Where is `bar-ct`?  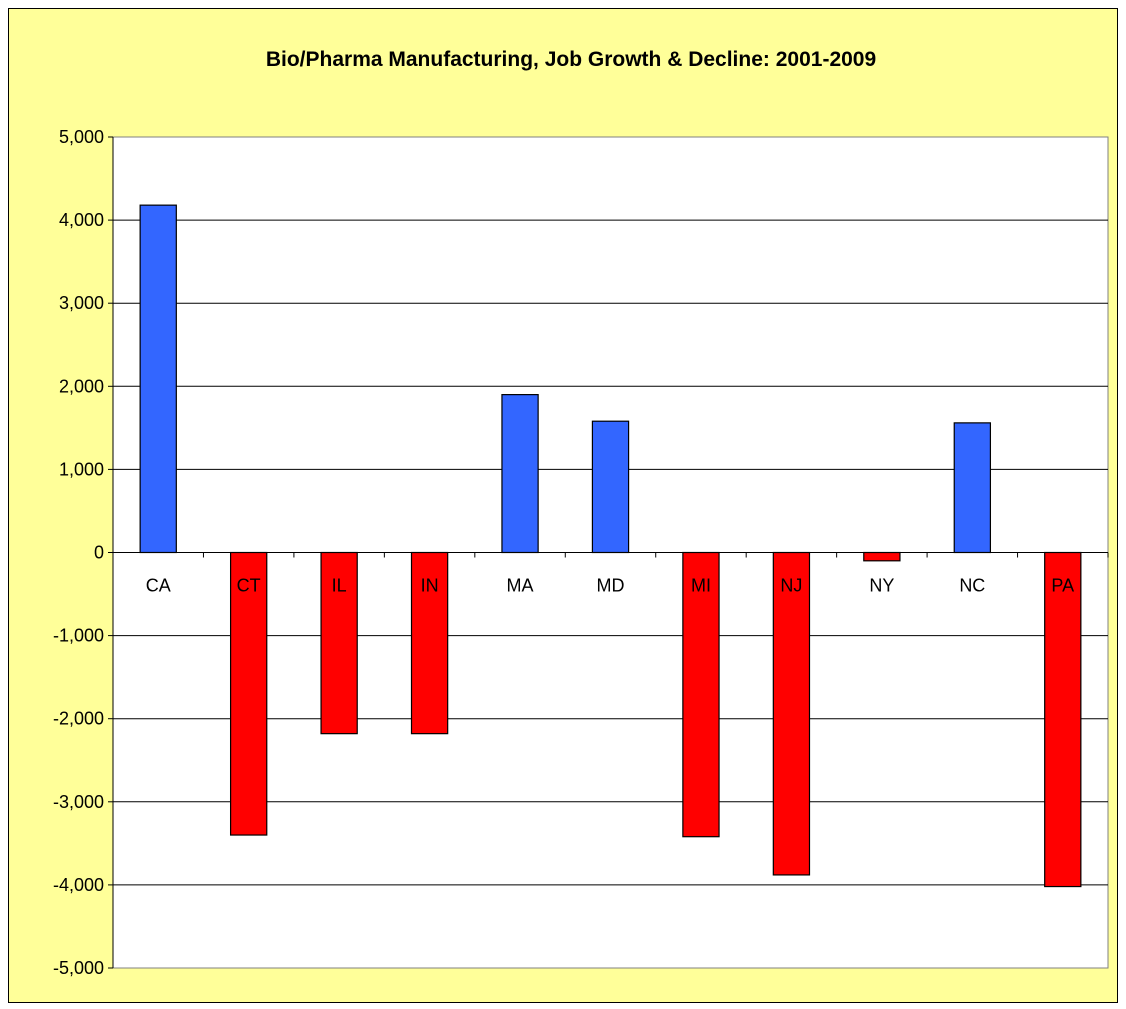 bar-ct is located at coordinates (248, 693).